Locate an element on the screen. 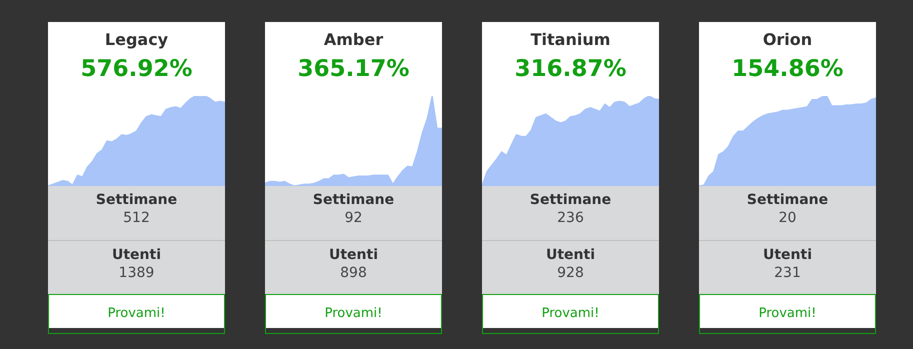  text: 20 is located at coordinates (788, 218).